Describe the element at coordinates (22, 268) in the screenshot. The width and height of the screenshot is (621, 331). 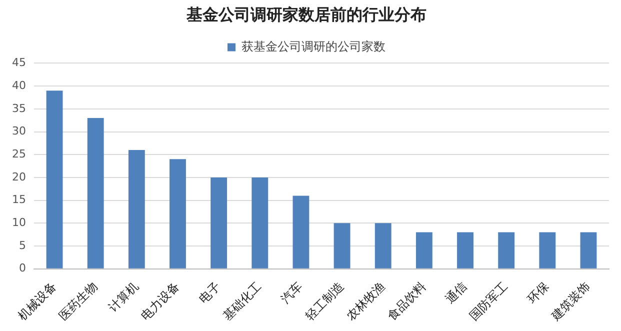
I see `y-tick-label: 0` at that location.